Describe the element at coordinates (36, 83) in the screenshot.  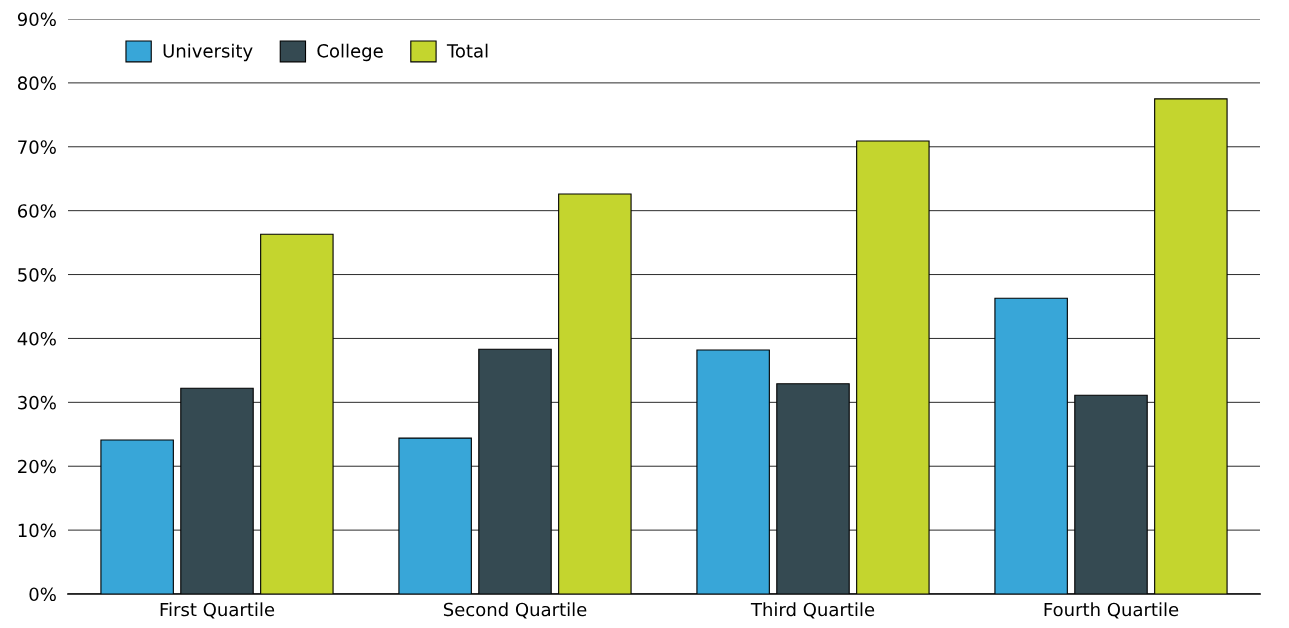
I see `y-tick-label: 80%` at that location.